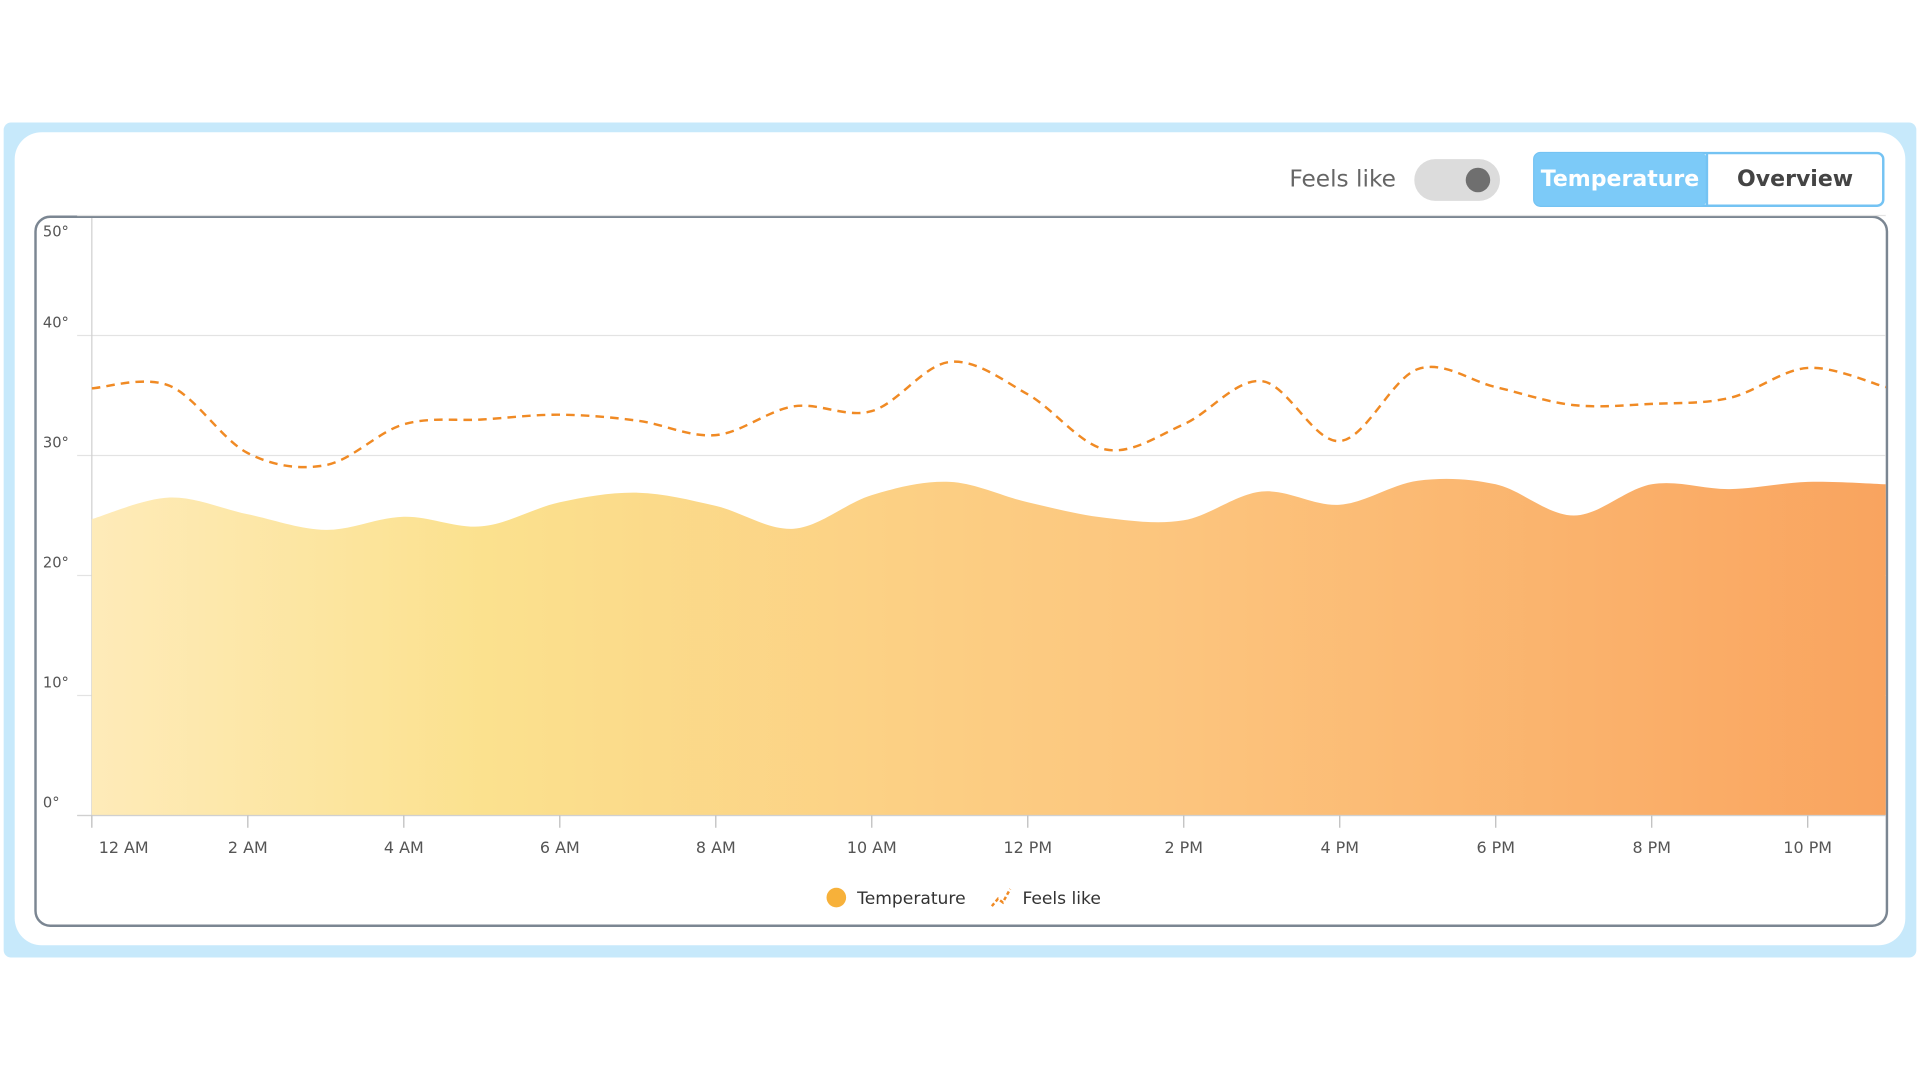 This screenshot has width=1920, height=1080. I want to click on y-tick-label: 40°, so click(56, 322).